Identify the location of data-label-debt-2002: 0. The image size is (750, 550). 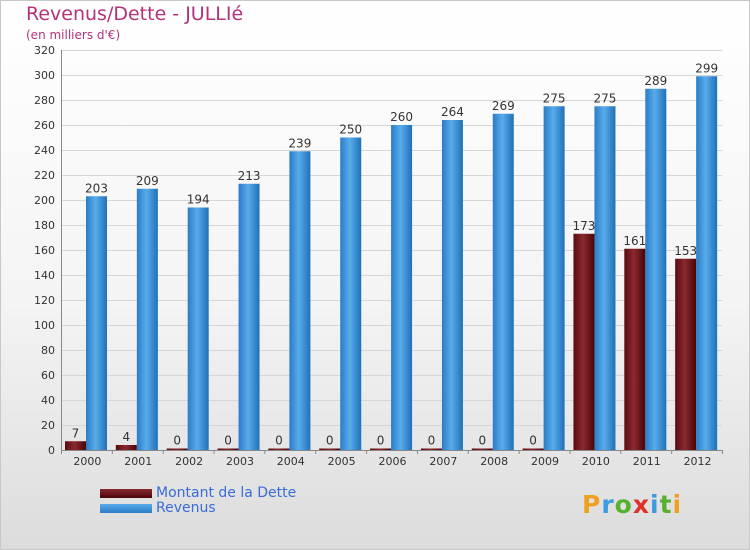
(177, 441).